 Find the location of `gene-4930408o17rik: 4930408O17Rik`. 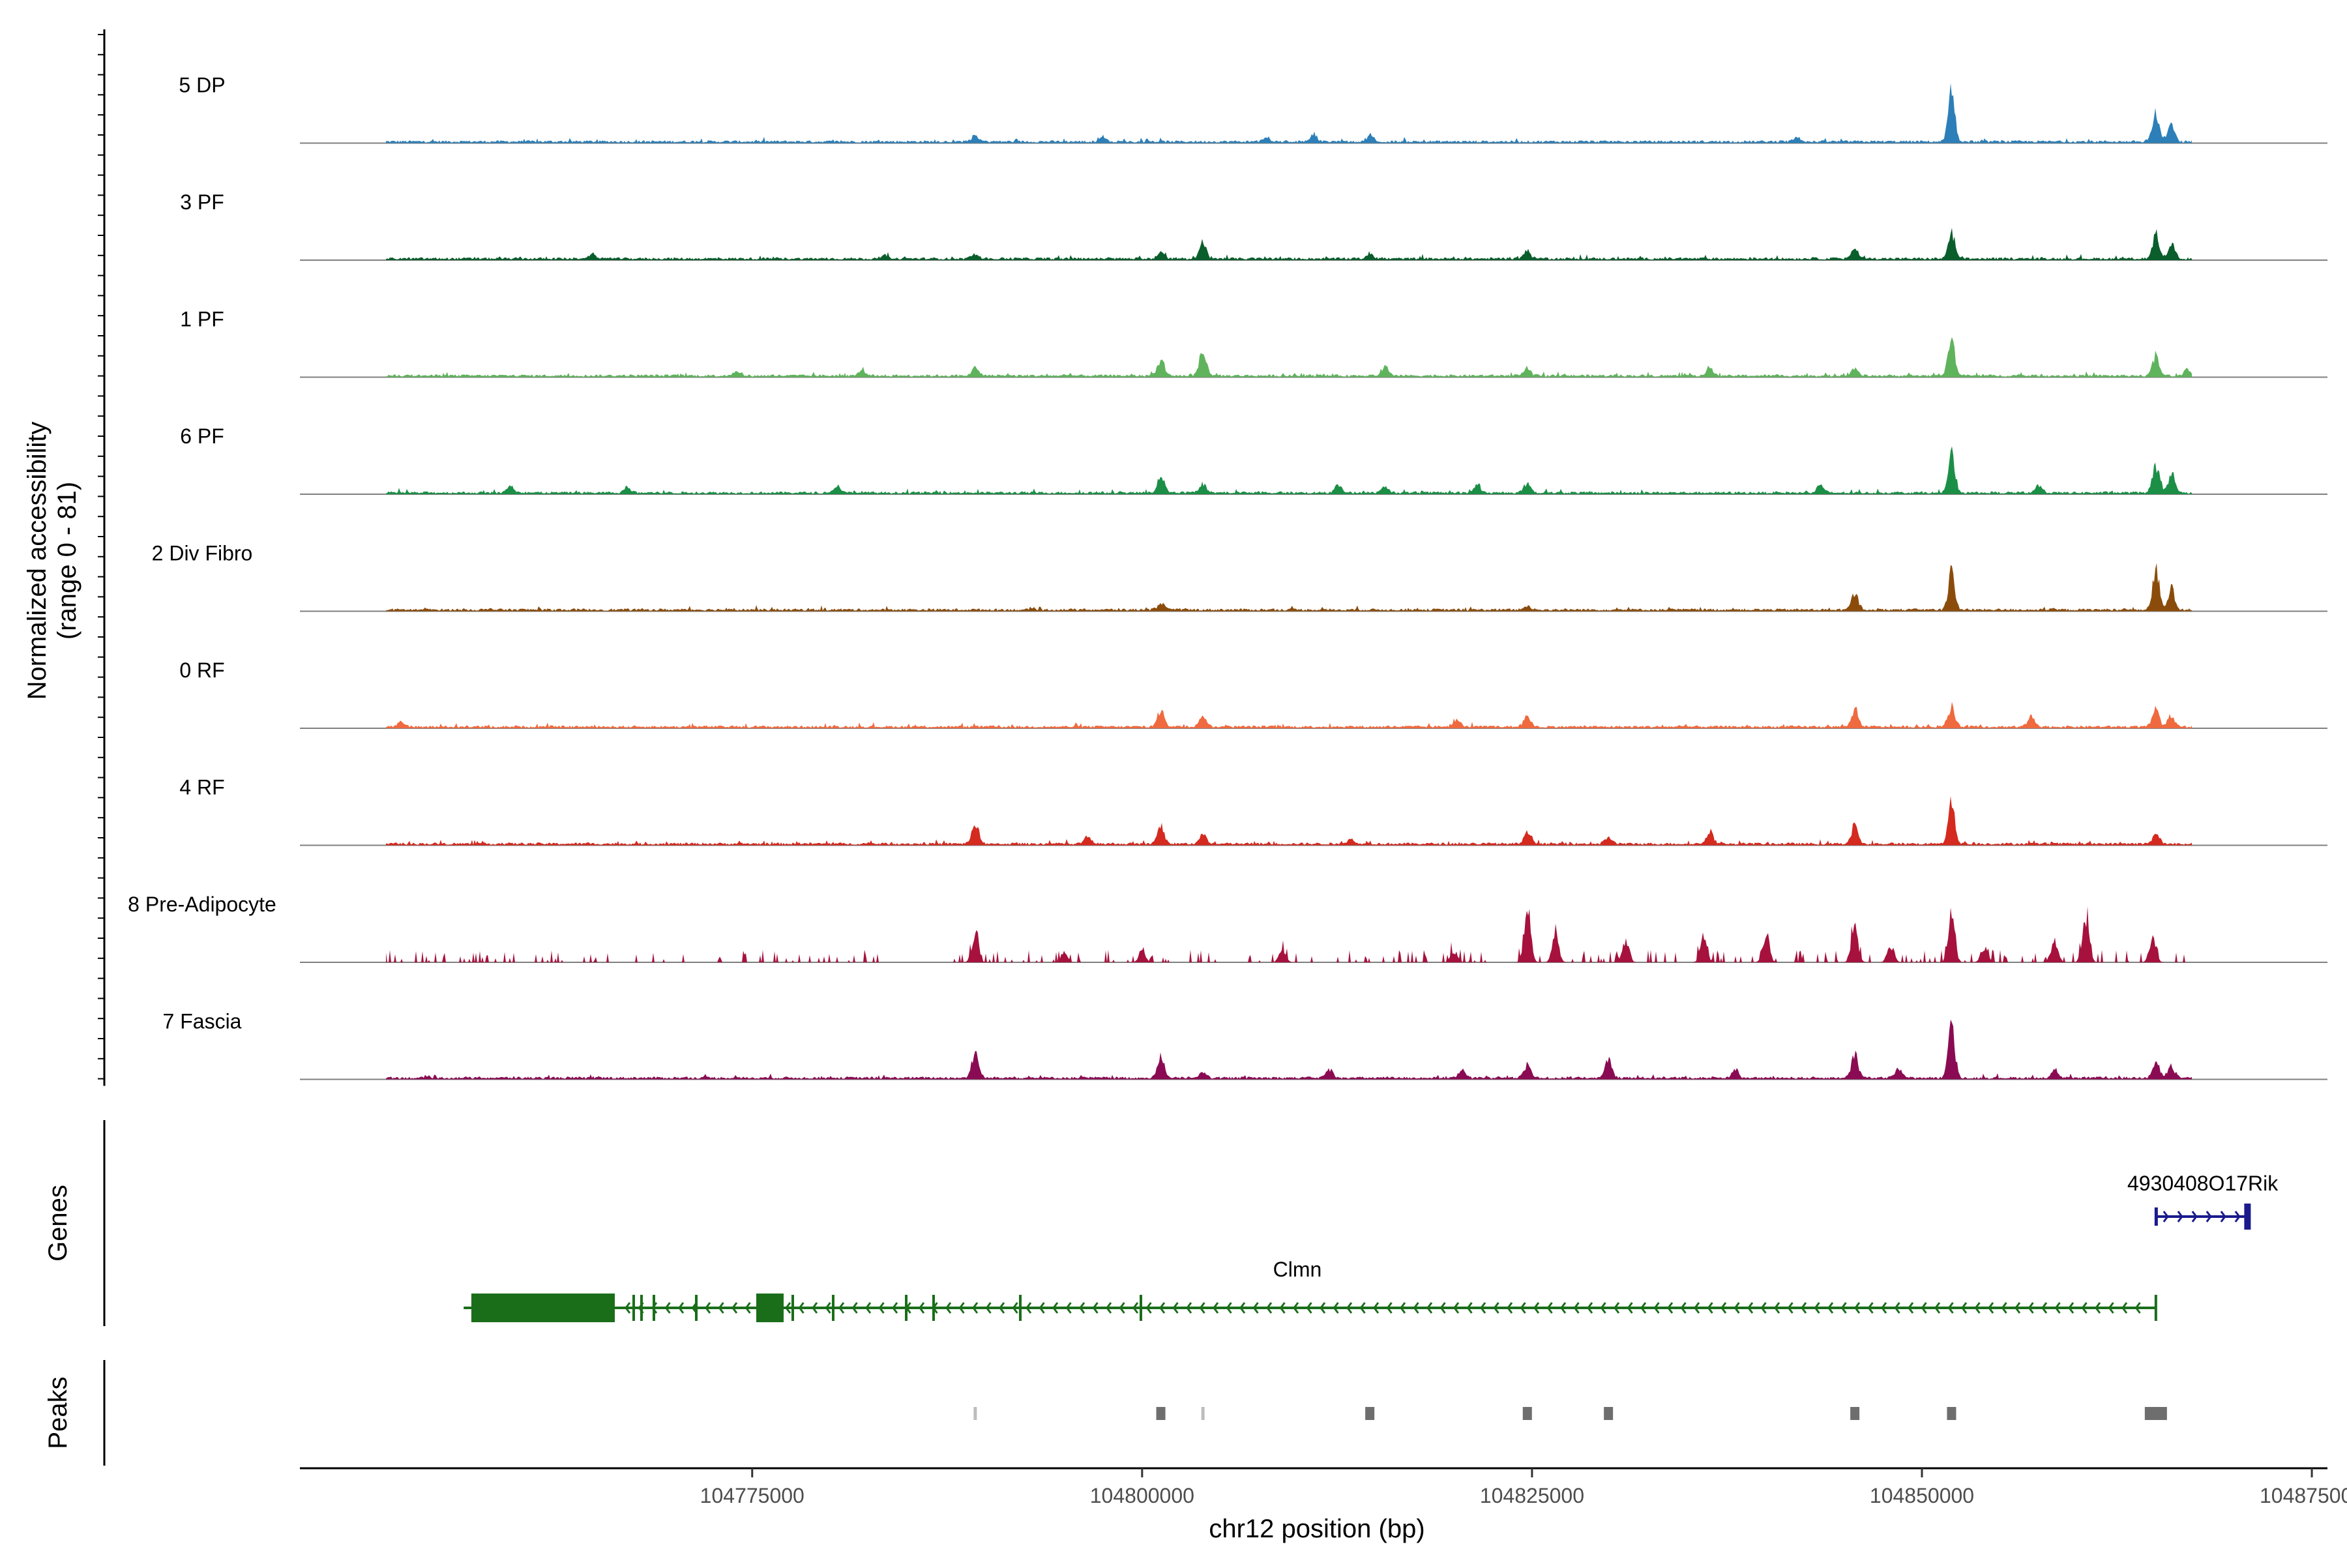

gene-4930408o17rik: 4930408O17Rik is located at coordinates (2203, 1201).